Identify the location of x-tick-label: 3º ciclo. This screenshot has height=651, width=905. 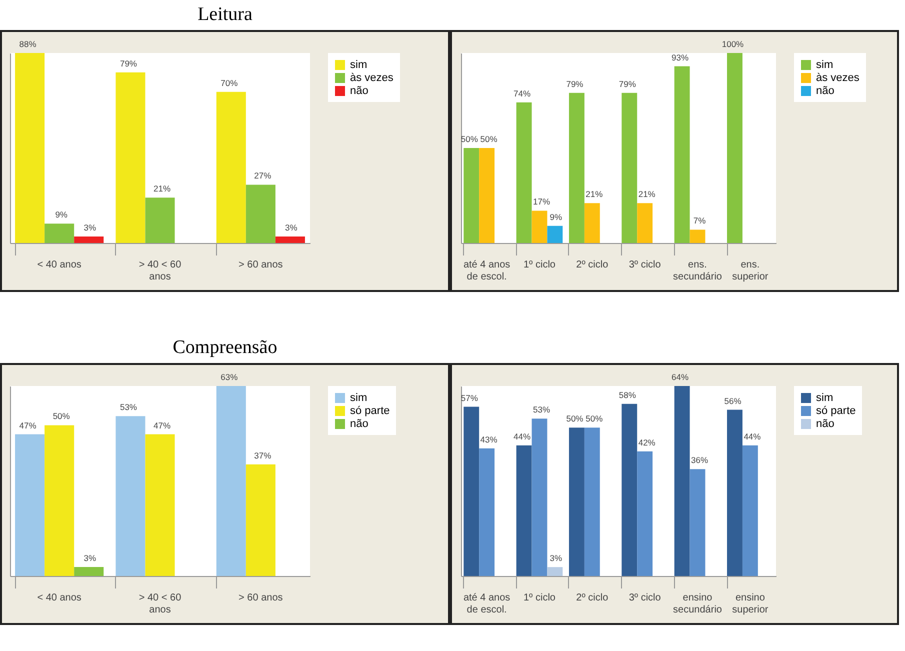
(645, 598).